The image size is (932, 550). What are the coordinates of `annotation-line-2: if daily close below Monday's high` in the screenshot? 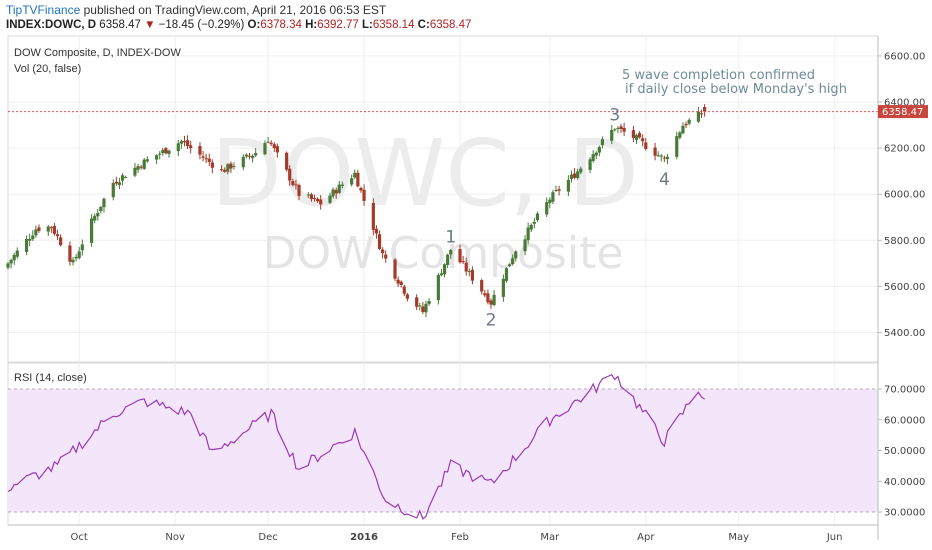 It's located at (736, 89).